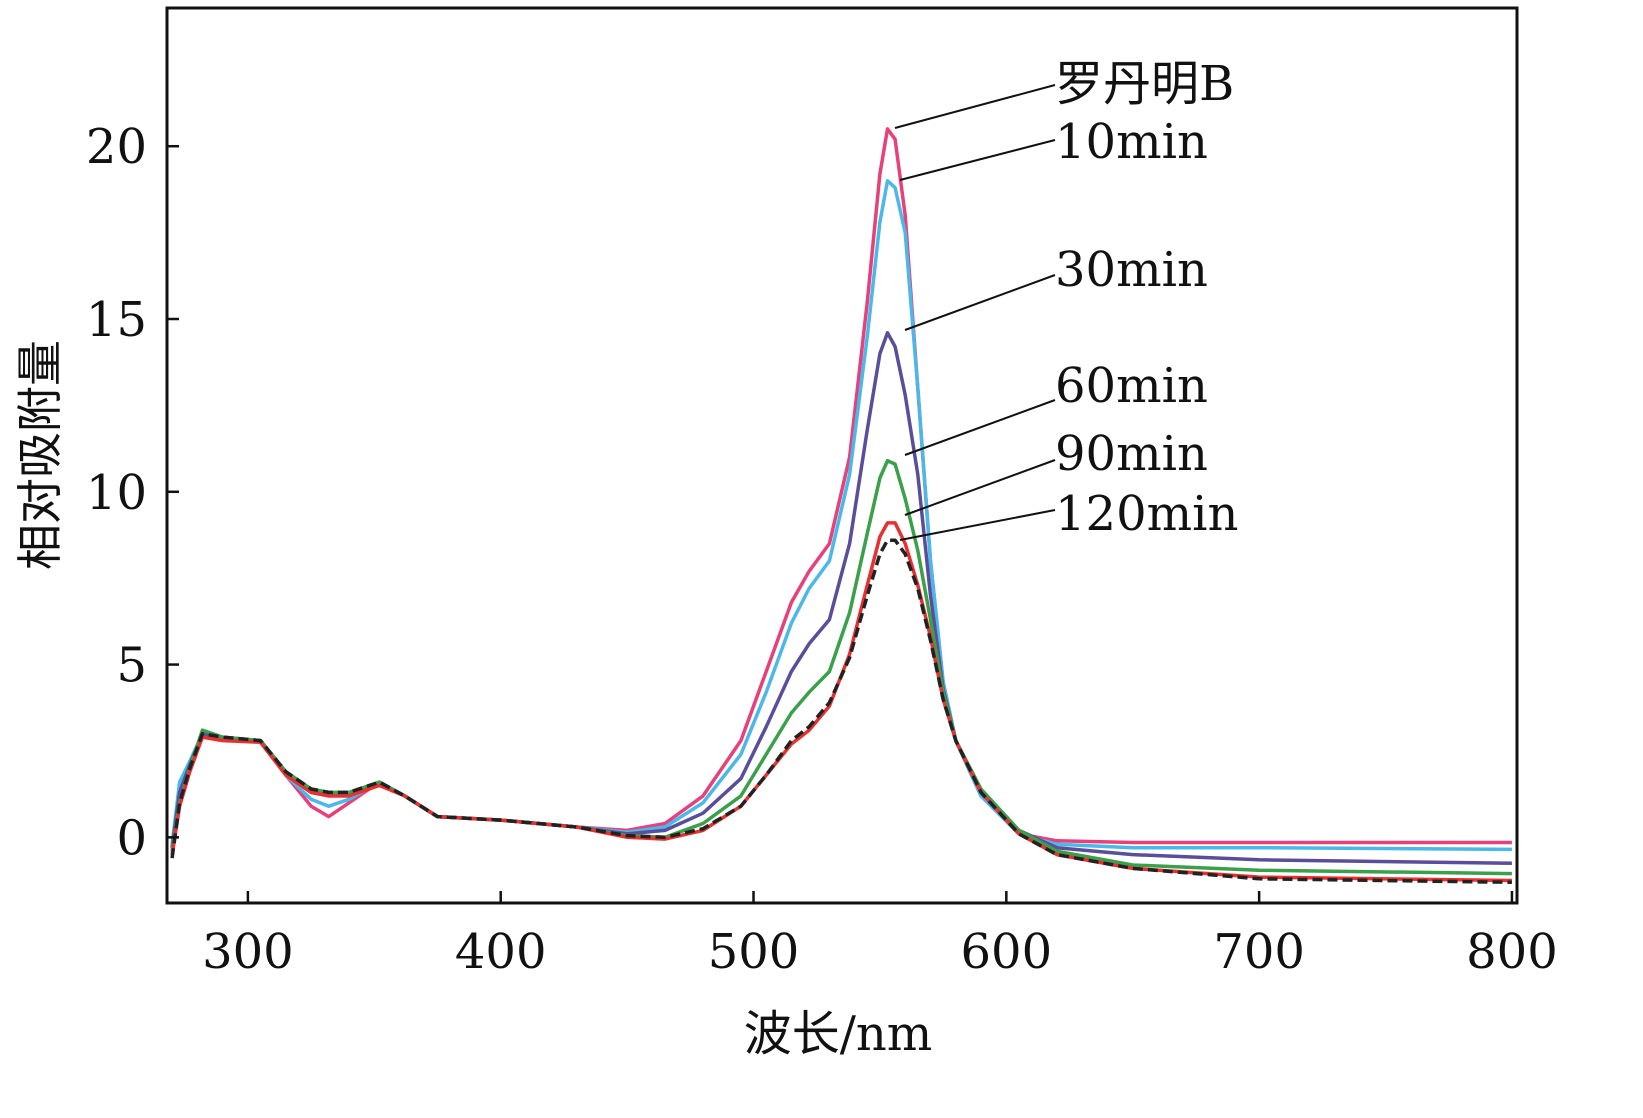 The image size is (1643, 1118). What do you see at coordinates (116, 147) in the screenshot?
I see `y-tick-label: 20` at bounding box center [116, 147].